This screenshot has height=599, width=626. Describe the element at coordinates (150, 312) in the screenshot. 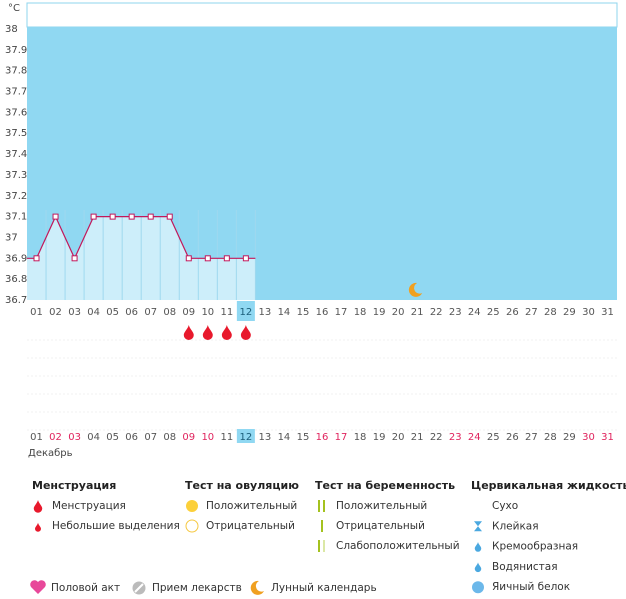

I see `day-label: 07` at that location.